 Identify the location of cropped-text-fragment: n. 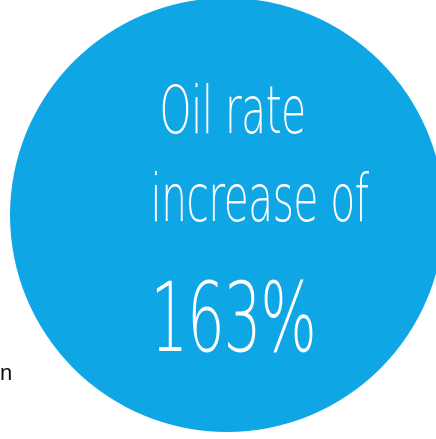
(6, 372).